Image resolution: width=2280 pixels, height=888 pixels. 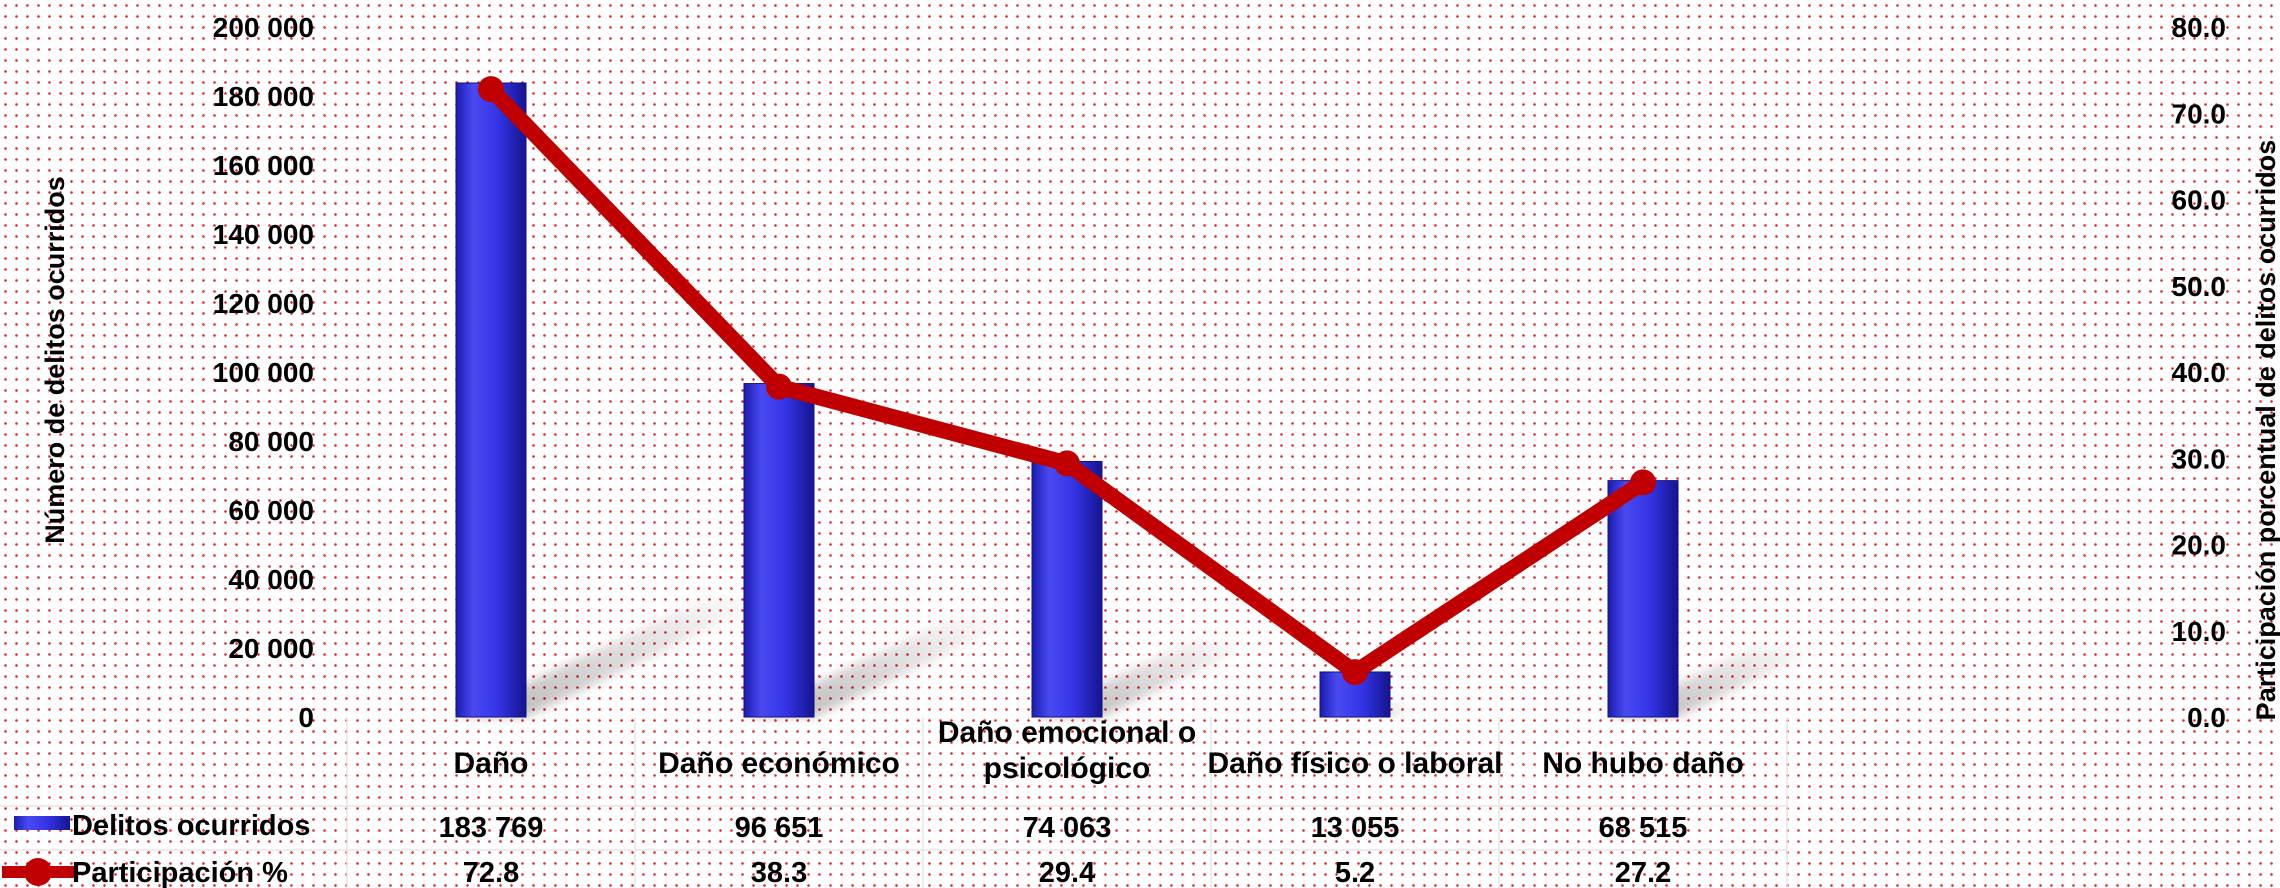 I want to click on y-axis-left-title: Número de delitos ocurridos, so click(x=55, y=360).